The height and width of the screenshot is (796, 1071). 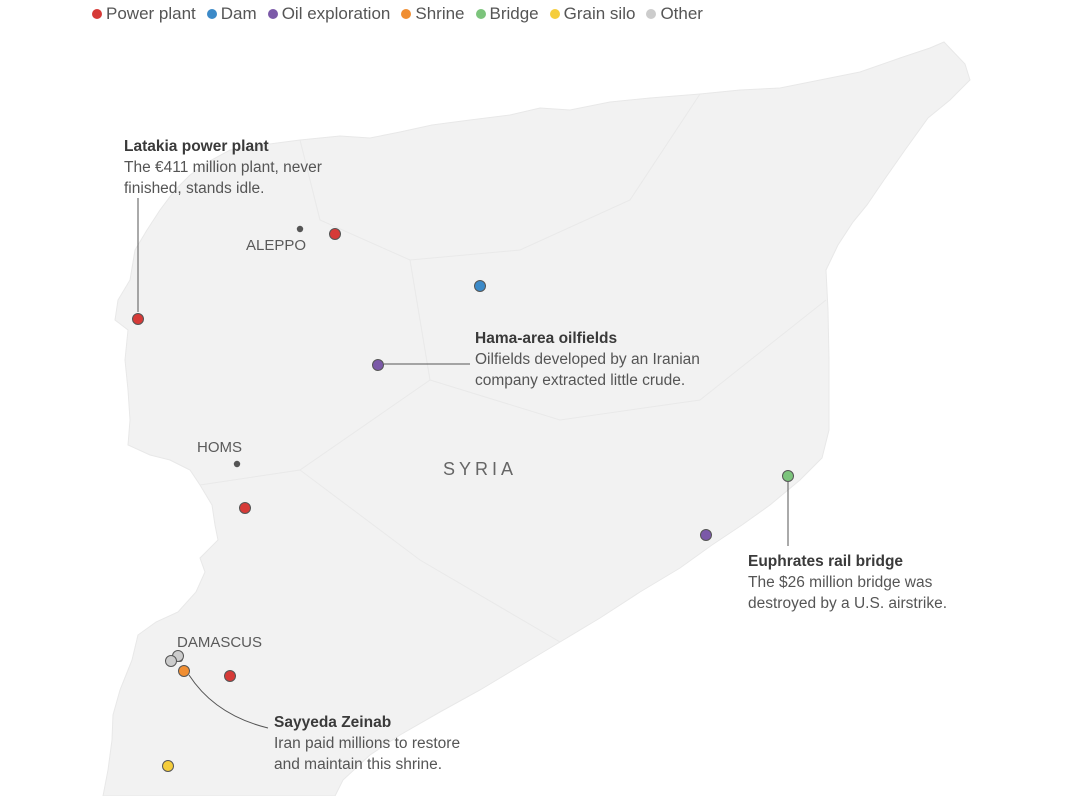 I want to click on homs-city-marker, so click(x=237, y=464).